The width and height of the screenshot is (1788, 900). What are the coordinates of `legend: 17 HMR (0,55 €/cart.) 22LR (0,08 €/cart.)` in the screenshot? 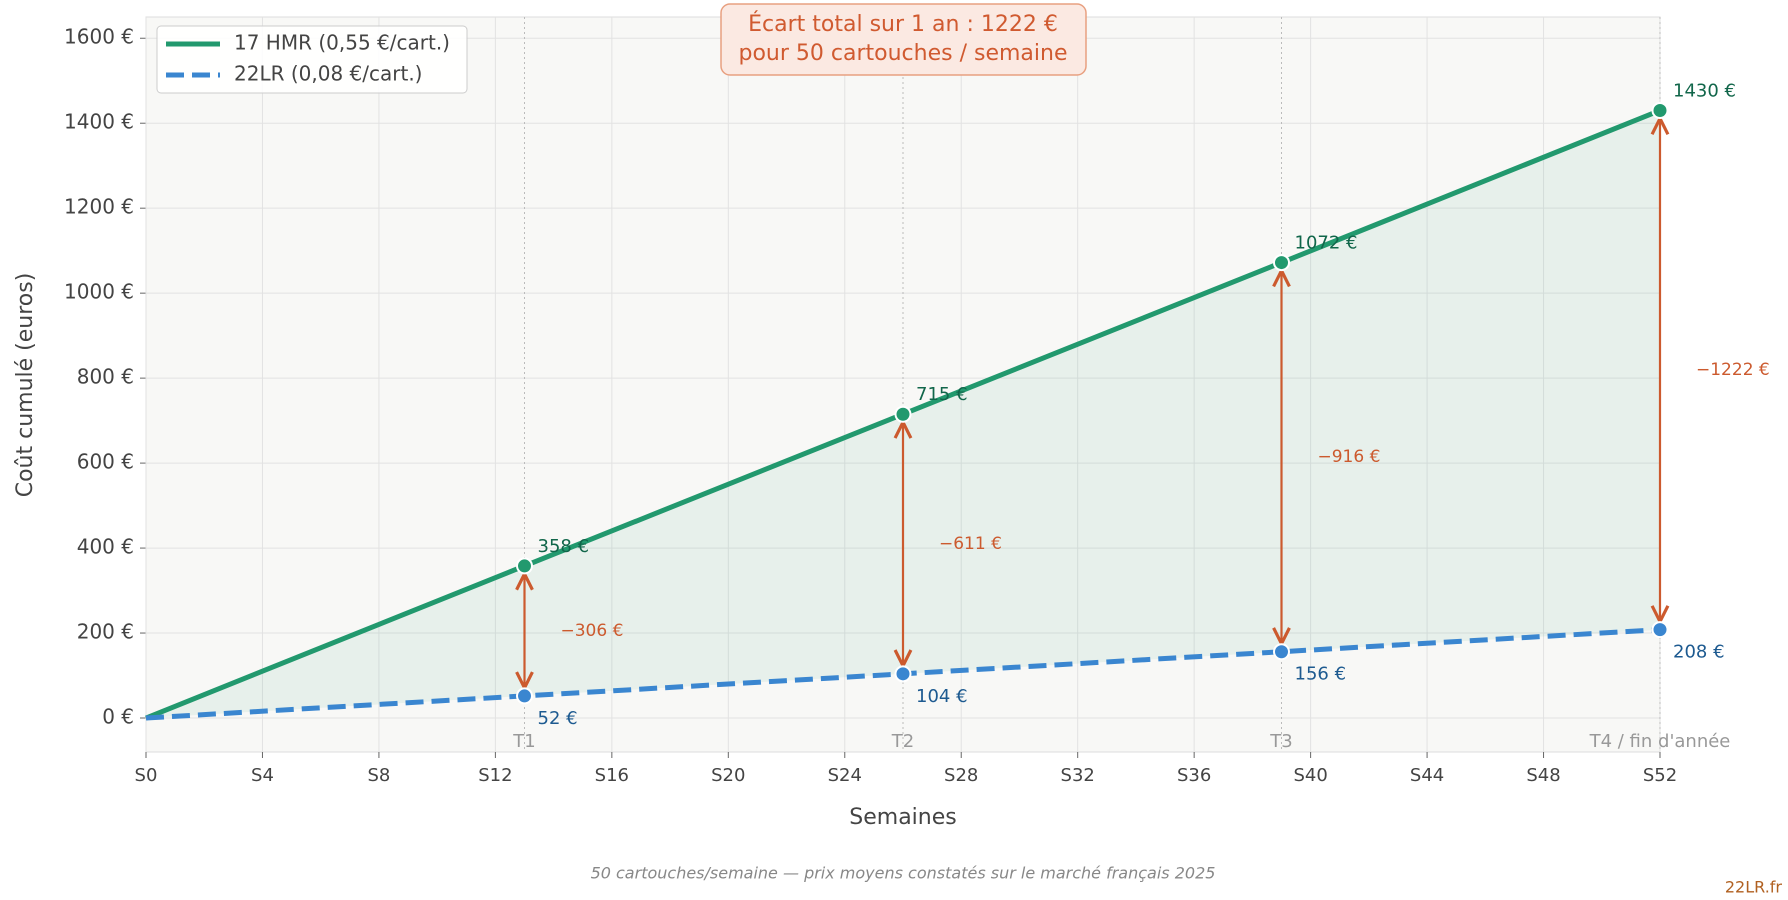 It's located at (312, 59).